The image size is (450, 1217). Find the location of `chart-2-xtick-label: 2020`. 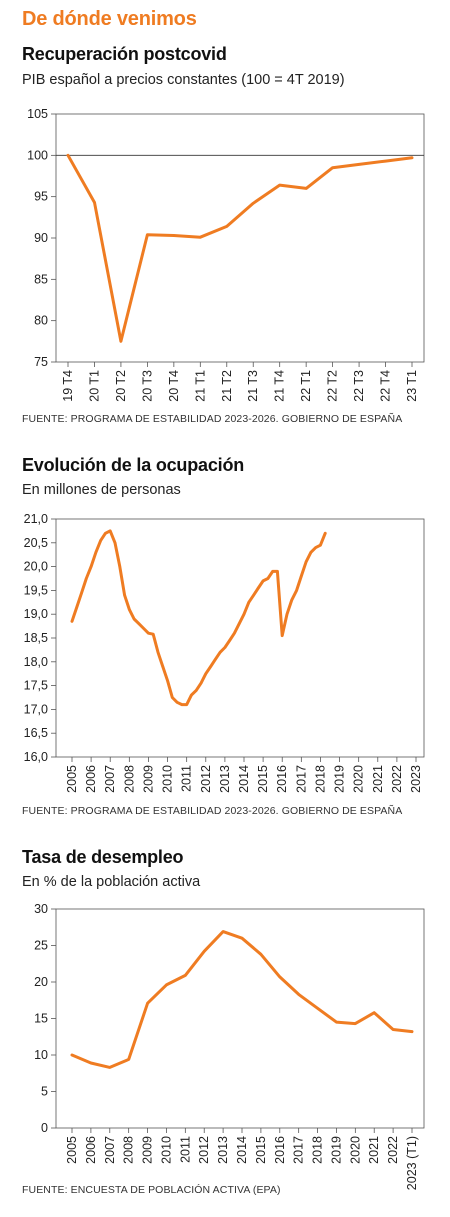

chart-2-xtick-label: 2020 is located at coordinates (359, 779).